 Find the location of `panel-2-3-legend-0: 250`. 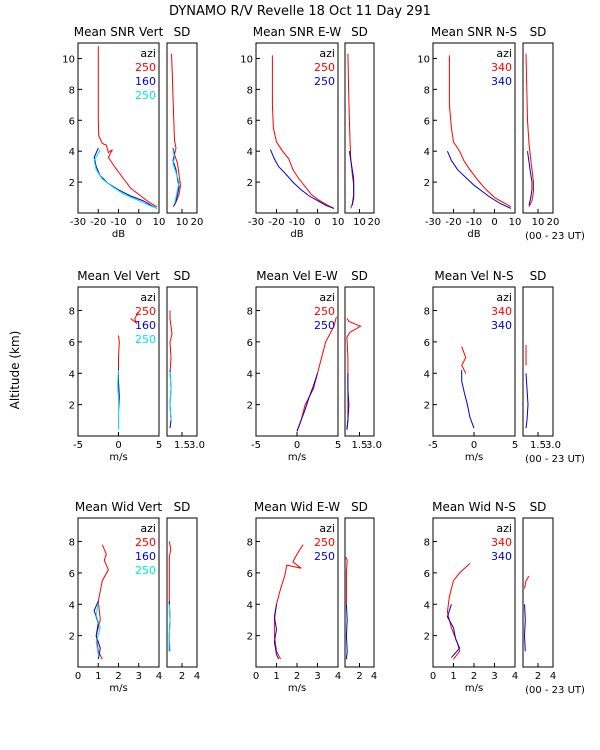

panel-2-3-legend-0: 250 is located at coordinates (324, 311).